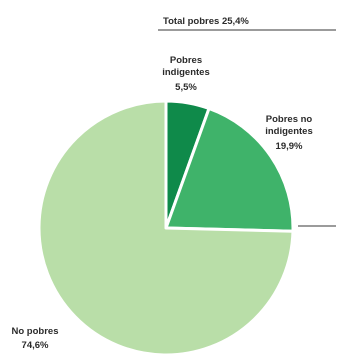  I want to click on slice-pobres-no-indigentes, so click(229, 170).